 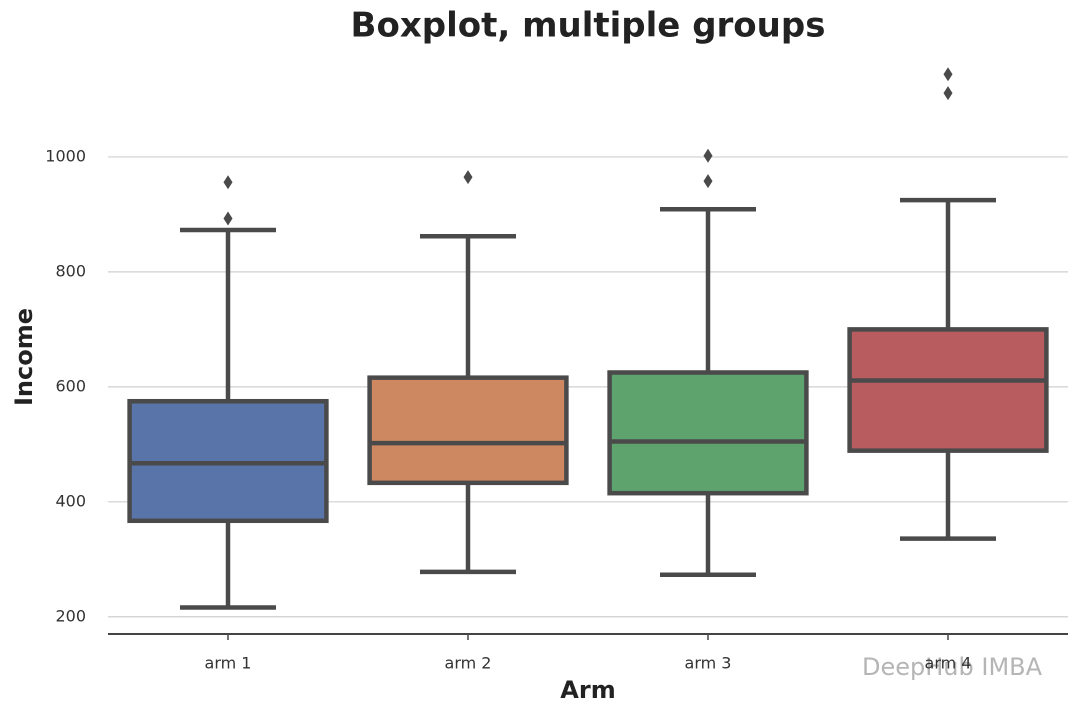 I want to click on x-tick-label: arm 3, so click(x=708, y=663).